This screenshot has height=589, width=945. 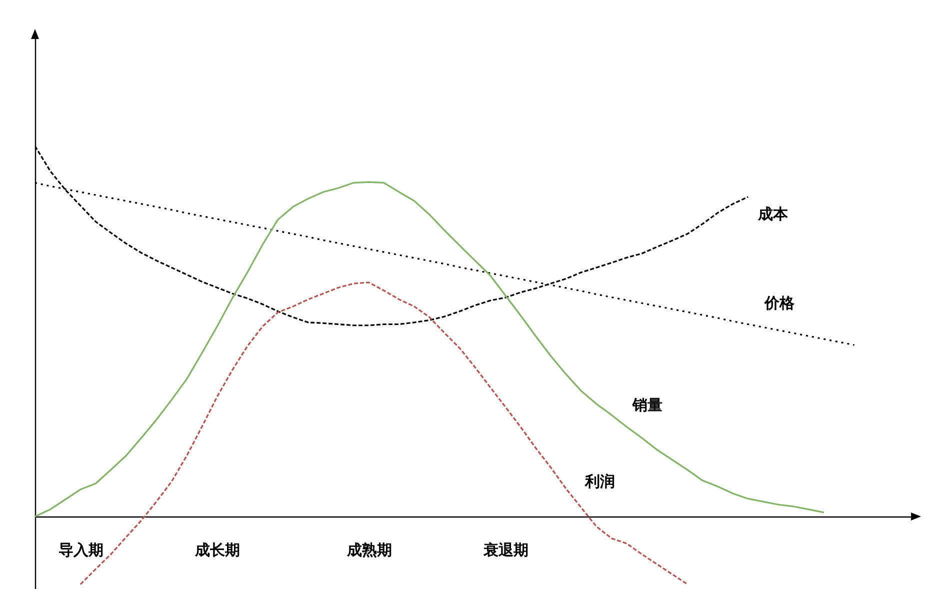 What do you see at coordinates (217, 549) in the screenshot?
I see `x-tick-label: 成长期` at bounding box center [217, 549].